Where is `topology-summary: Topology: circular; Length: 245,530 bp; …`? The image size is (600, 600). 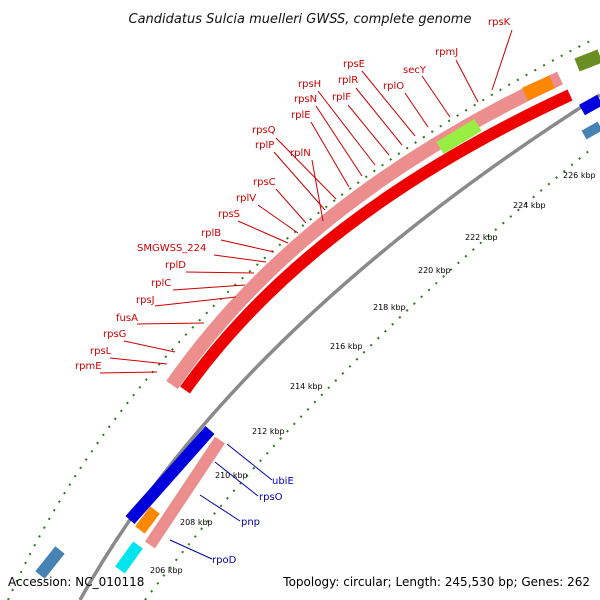 topology-summary: Topology: circular; Length: 245,530 bp; … is located at coordinates (436, 582).